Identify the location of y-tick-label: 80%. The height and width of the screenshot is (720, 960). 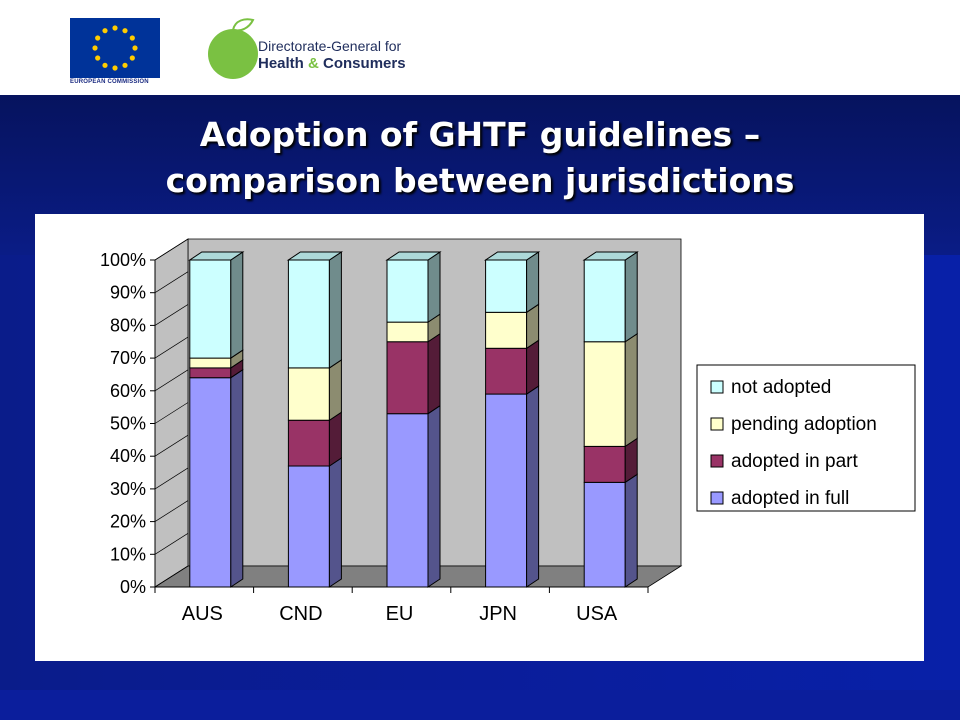
(128, 325).